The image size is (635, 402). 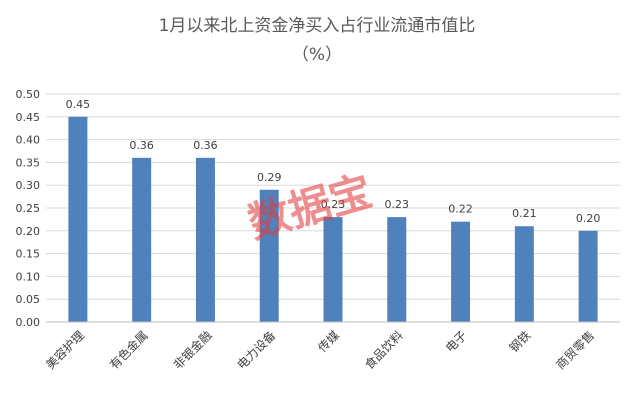 What do you see at coordinates (456, 341) in the screenshot?
I see `x-category-label: 电子` at bounding box center [456, 341].